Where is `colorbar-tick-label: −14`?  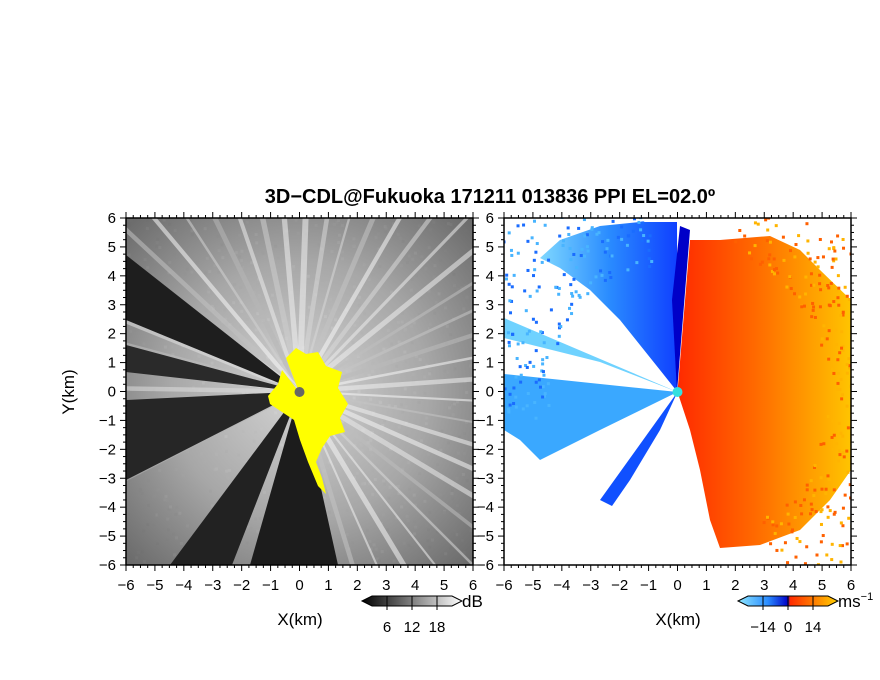 colorbar-tick-label: −14 is located at coordinates (762, 627).